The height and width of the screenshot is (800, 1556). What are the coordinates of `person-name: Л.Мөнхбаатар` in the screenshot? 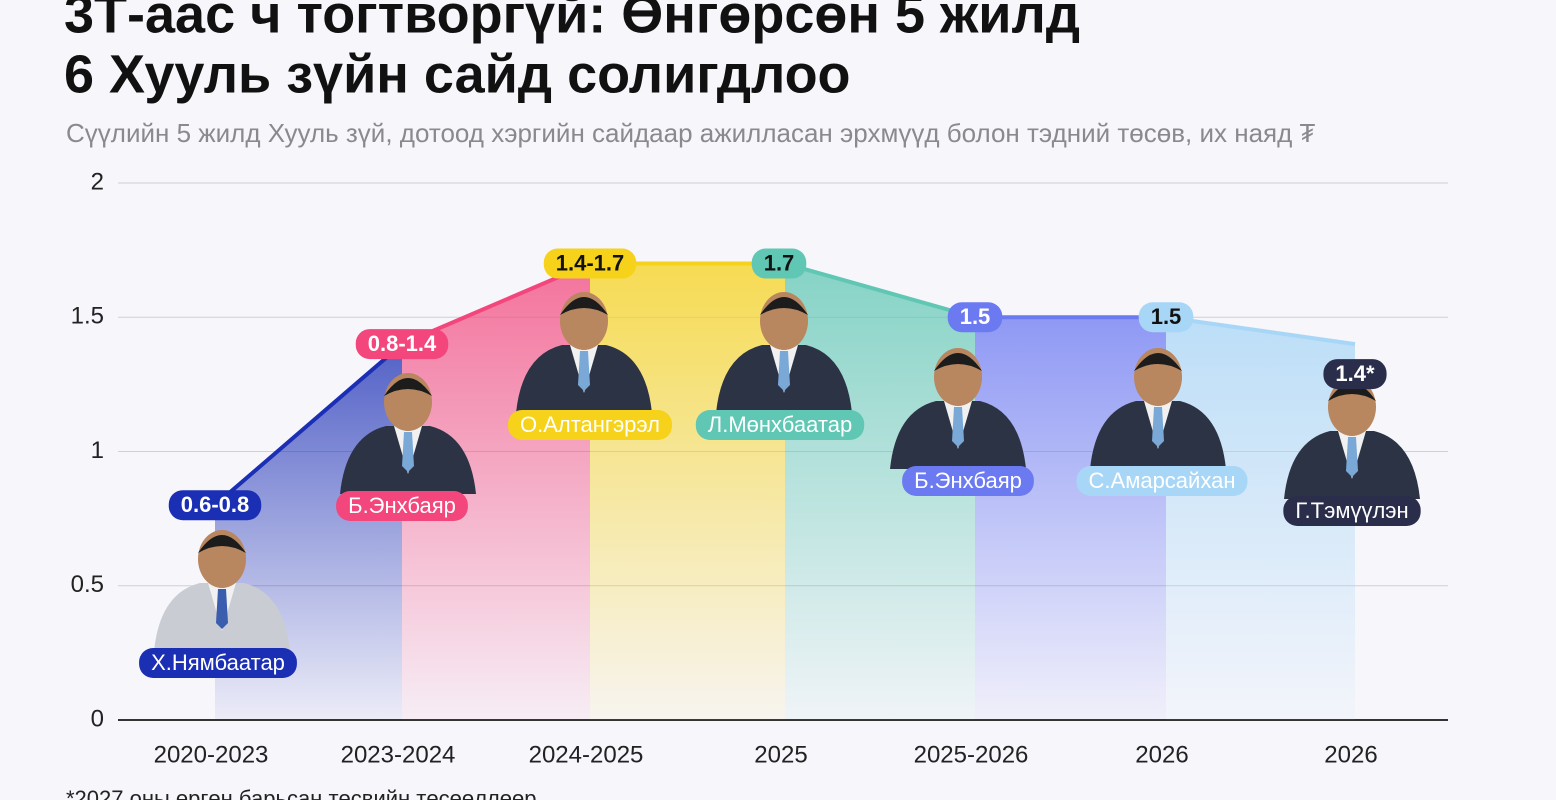 It's located at (780, 424).